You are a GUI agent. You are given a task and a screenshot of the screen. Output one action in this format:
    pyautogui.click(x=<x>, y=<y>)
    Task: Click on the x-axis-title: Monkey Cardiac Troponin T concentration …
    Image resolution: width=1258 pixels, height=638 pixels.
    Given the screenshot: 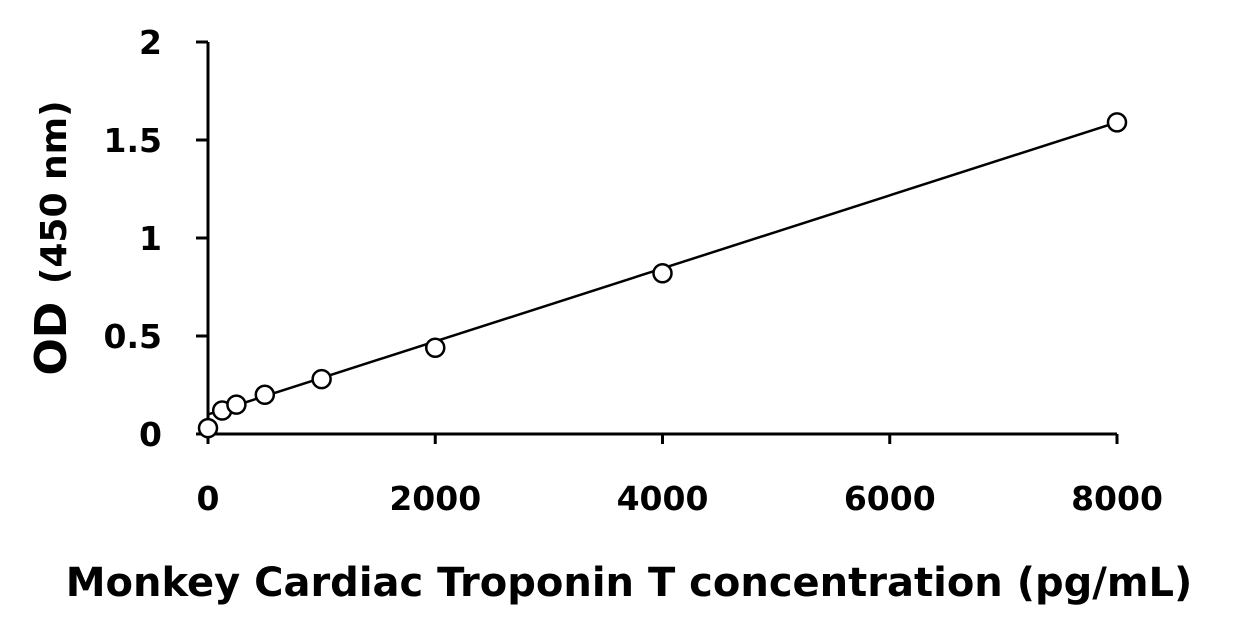 What is the action you would take?
    pyautogui.click(x=629, y=583)
    